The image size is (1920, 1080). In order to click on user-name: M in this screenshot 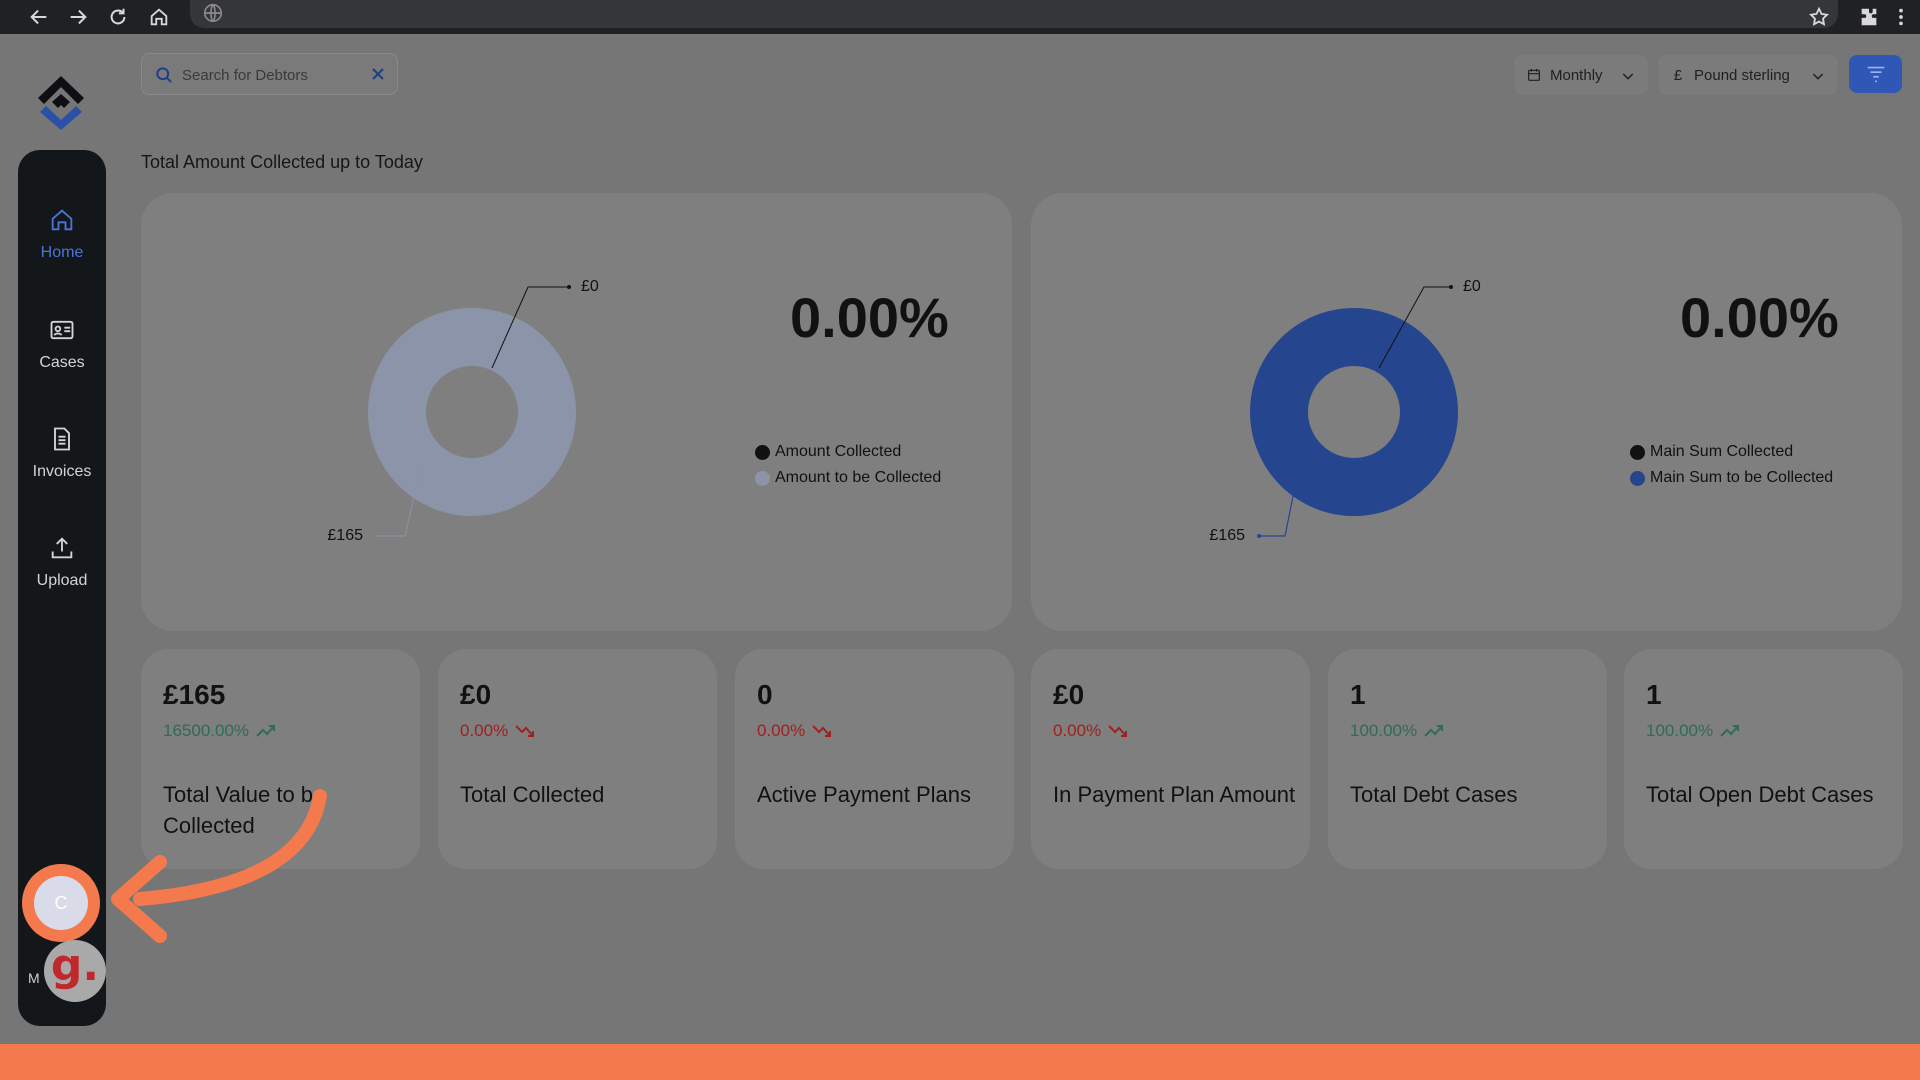, I will do `click(34, 978)`.